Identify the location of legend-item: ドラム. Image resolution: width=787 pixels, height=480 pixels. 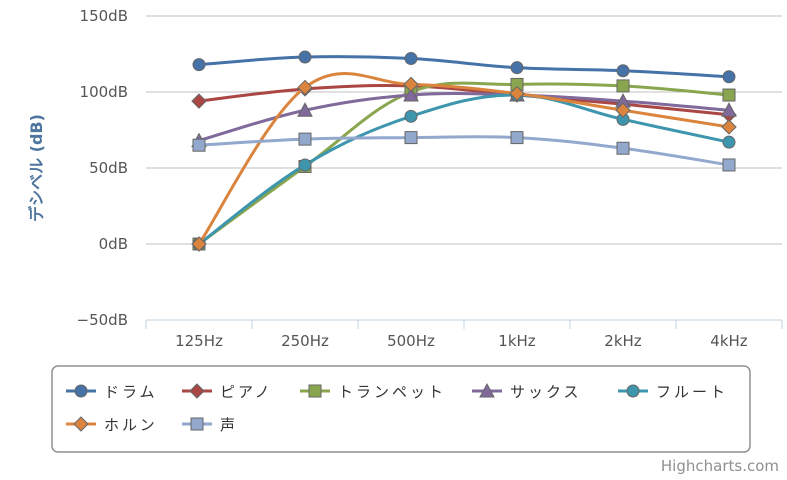
(112, 392).